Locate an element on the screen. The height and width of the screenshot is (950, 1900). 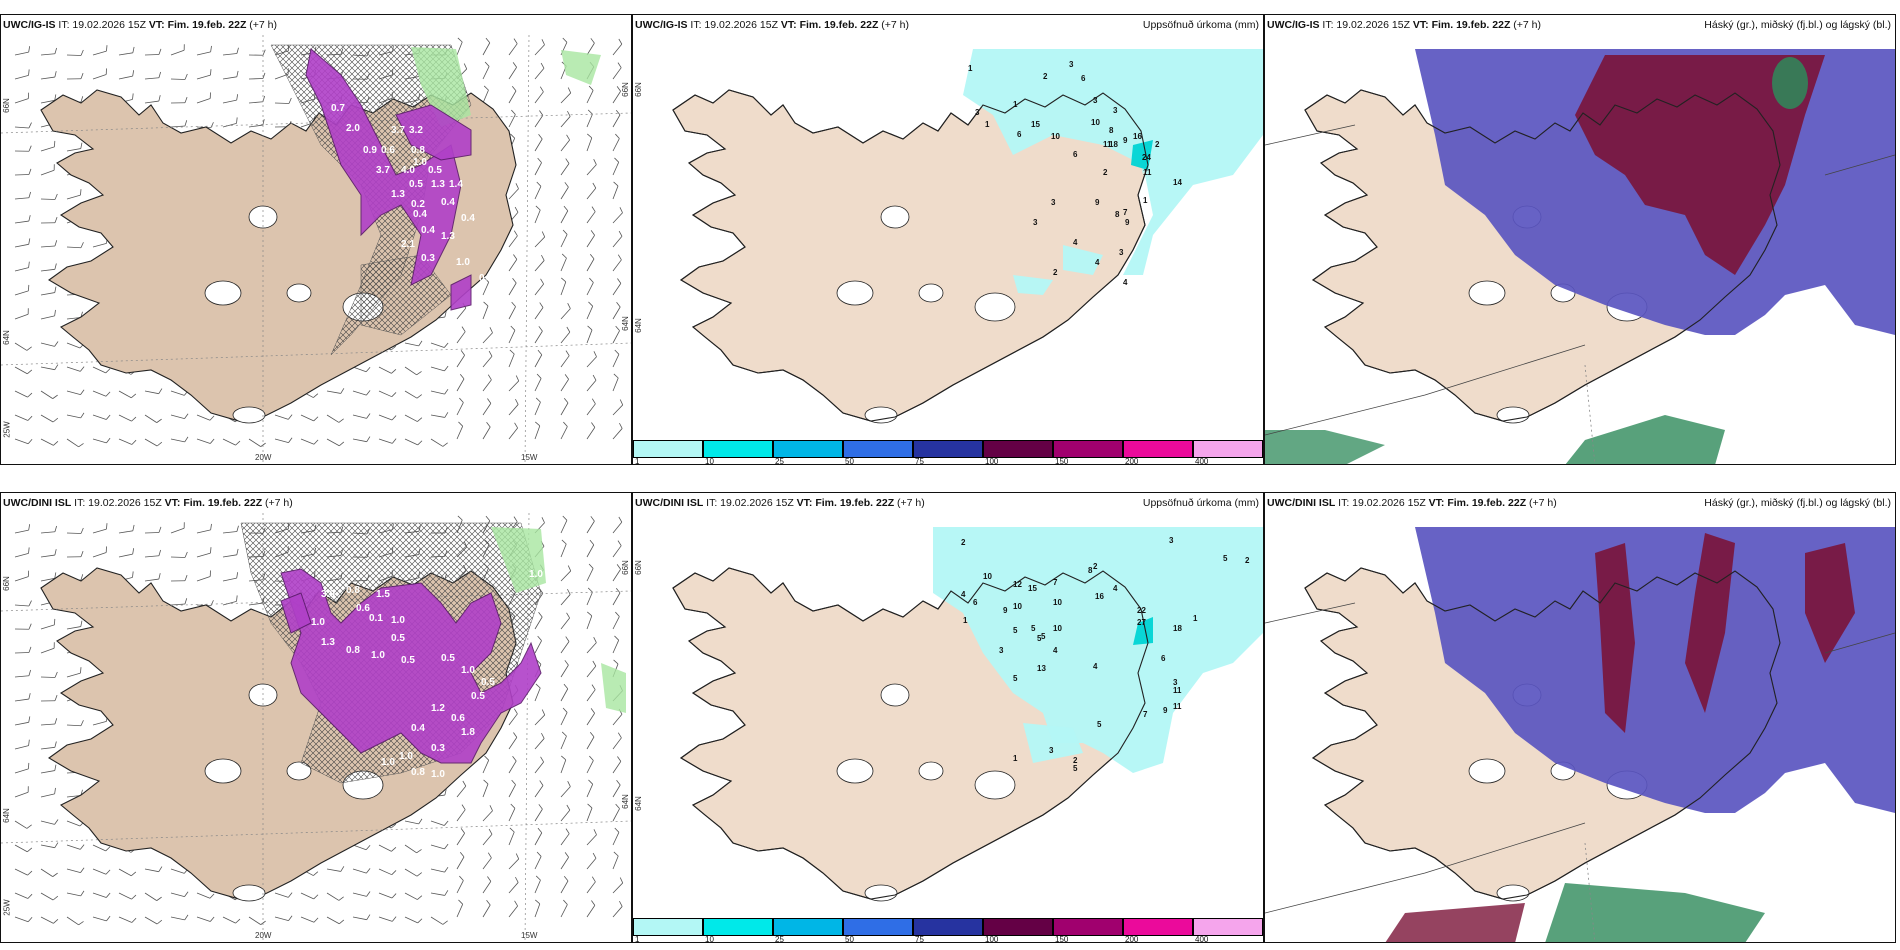
snow-value: 0.9 is located at coordinates (370, 150).